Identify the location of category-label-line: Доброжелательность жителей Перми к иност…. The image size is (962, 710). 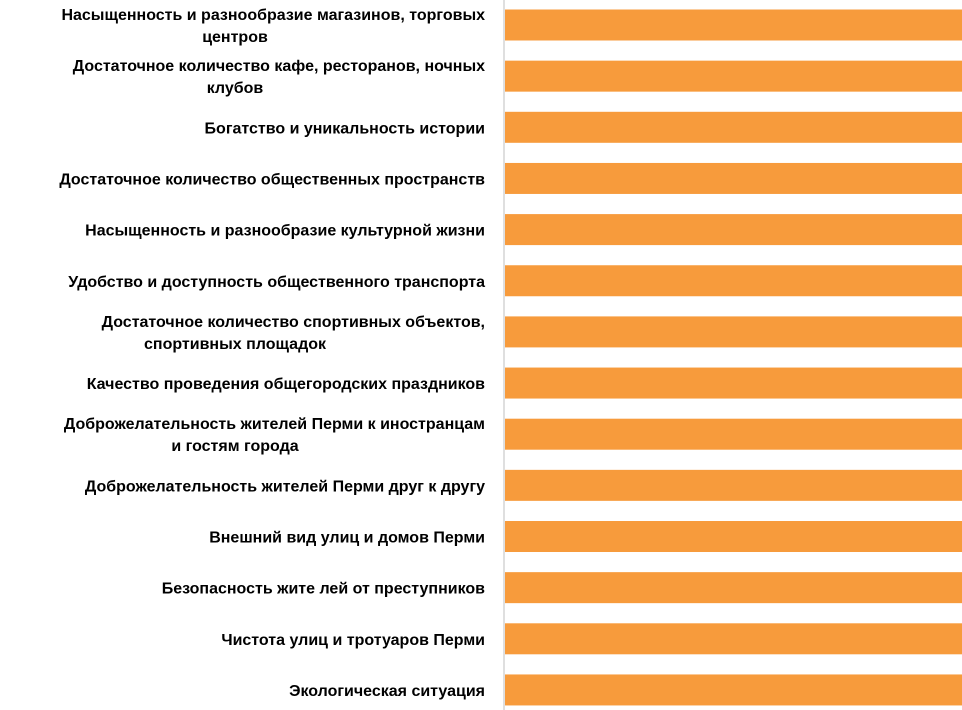
(274, 424).